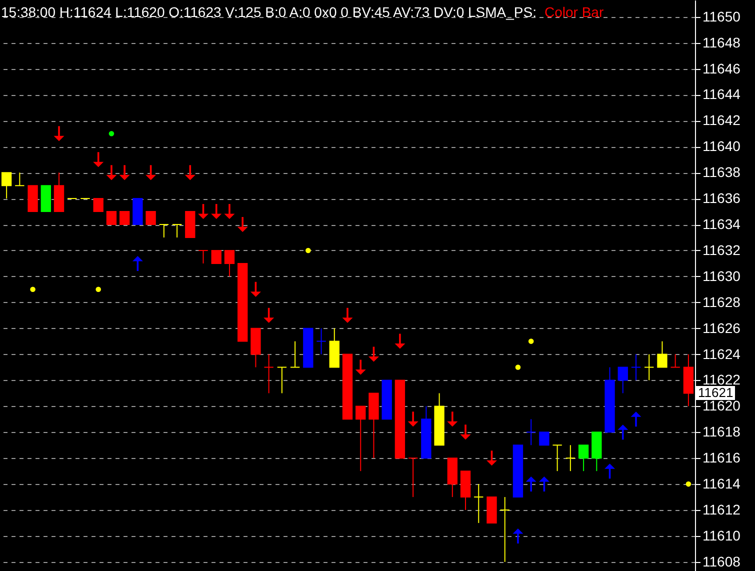 The height and width of the screenshot is (571, 755). Describe the element at coordinates (721, 172) in the screenshot. I see `y-tick-label: 11638` at that location.